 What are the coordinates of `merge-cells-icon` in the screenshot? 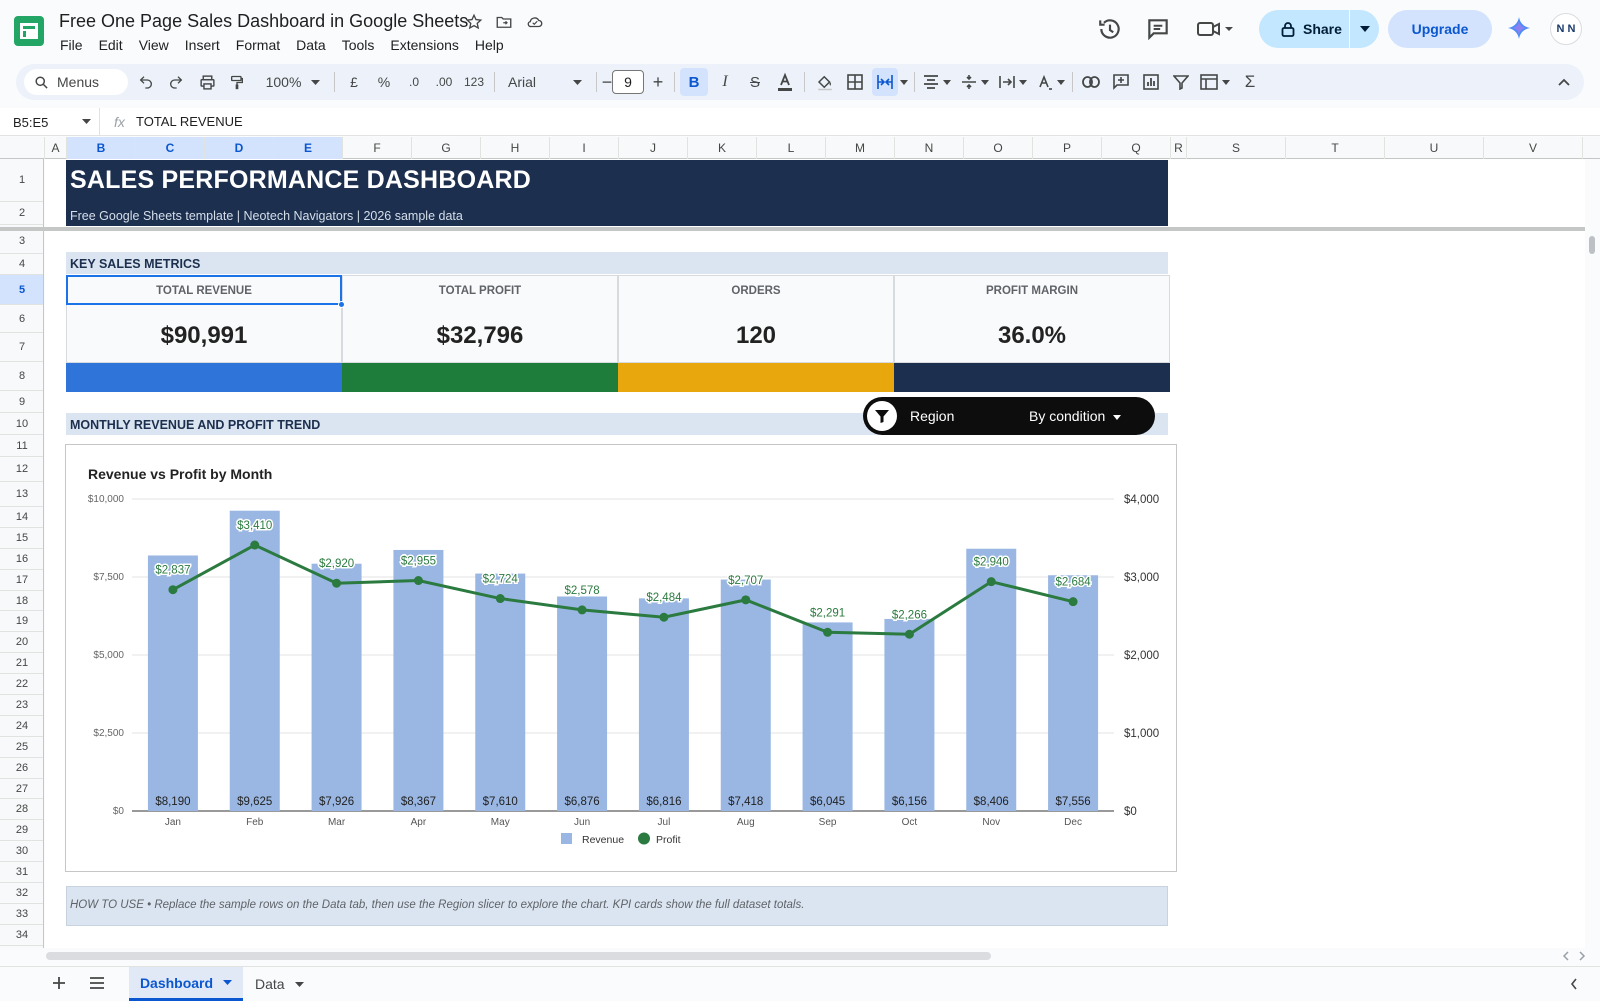 It's located at (885, 82).